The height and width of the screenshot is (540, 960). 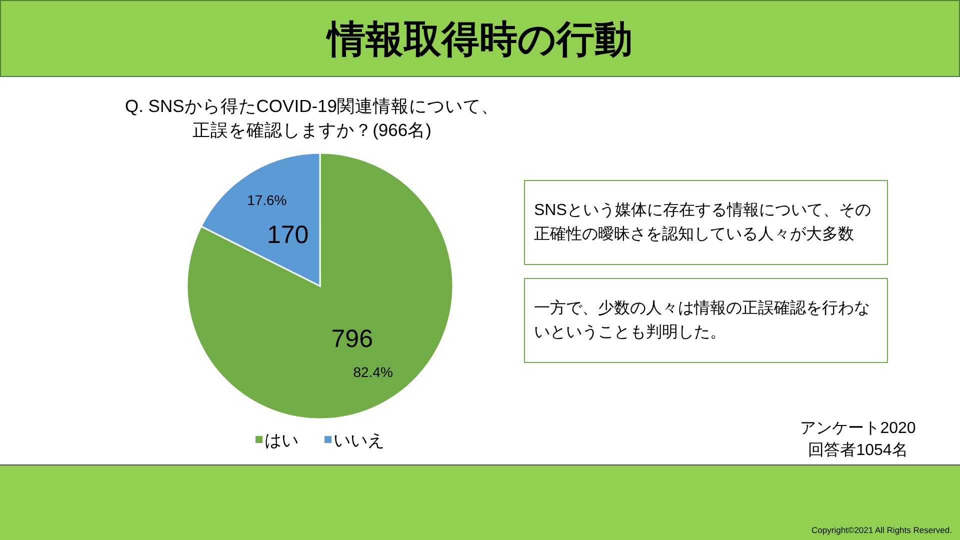 What do you see at coordinates (858, 450) in the screenshot?
I see `text: 回答者1054名` at bounding box center [858, 450].